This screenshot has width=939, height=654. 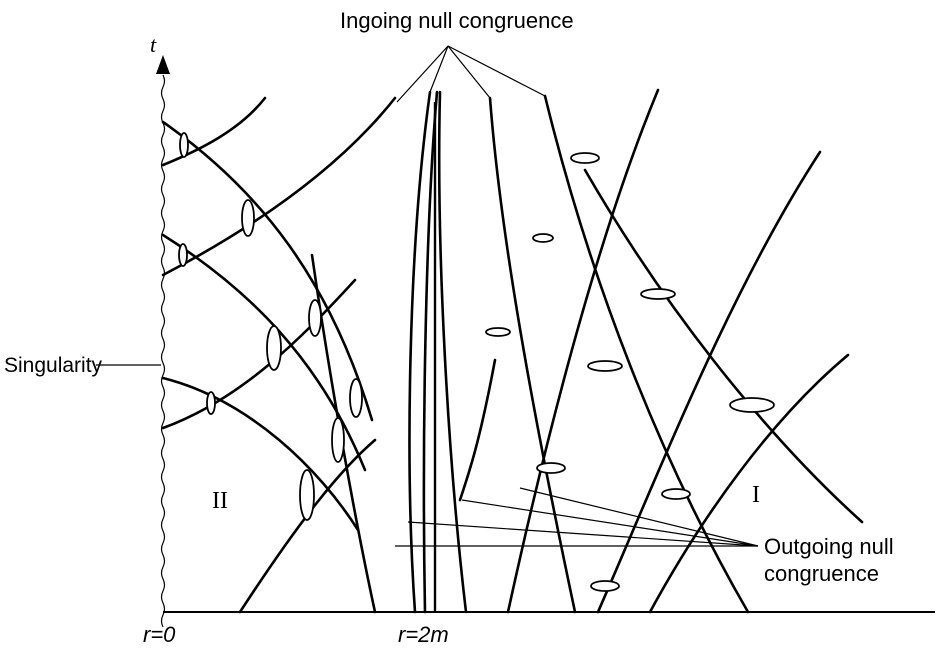 What do you see at coordinates (423, 634) in the screenshot?
I see `r-two-m-label: r=2m` at bounding box center [423, 634].